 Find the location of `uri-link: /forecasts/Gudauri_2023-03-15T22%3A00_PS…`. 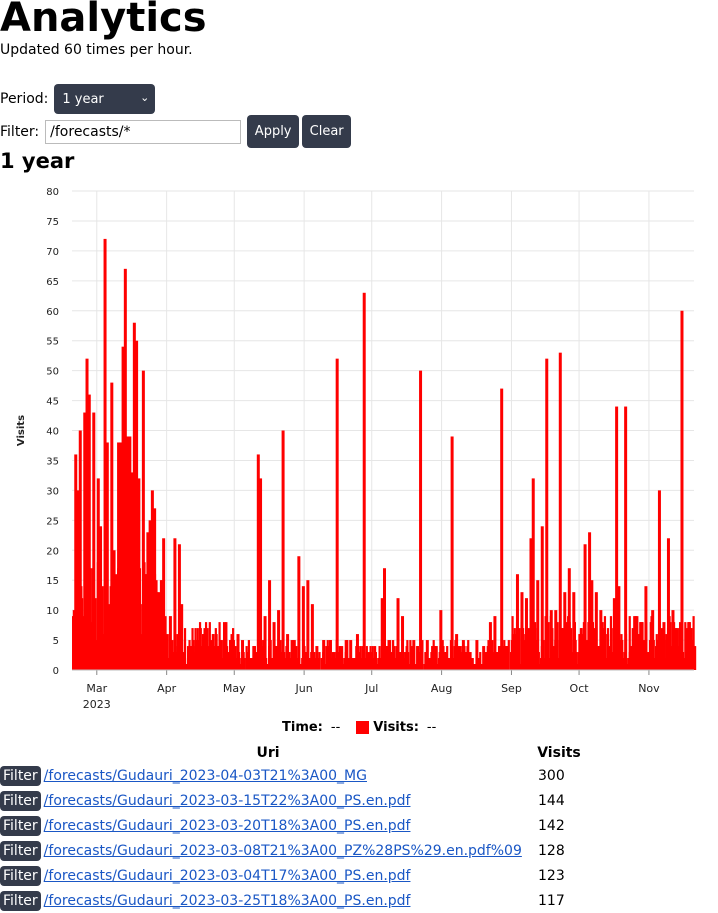

uri-link: /forecasts/Gudauri_2023-03-15T22%3A00_PS… is located at coordinates (227, 800).